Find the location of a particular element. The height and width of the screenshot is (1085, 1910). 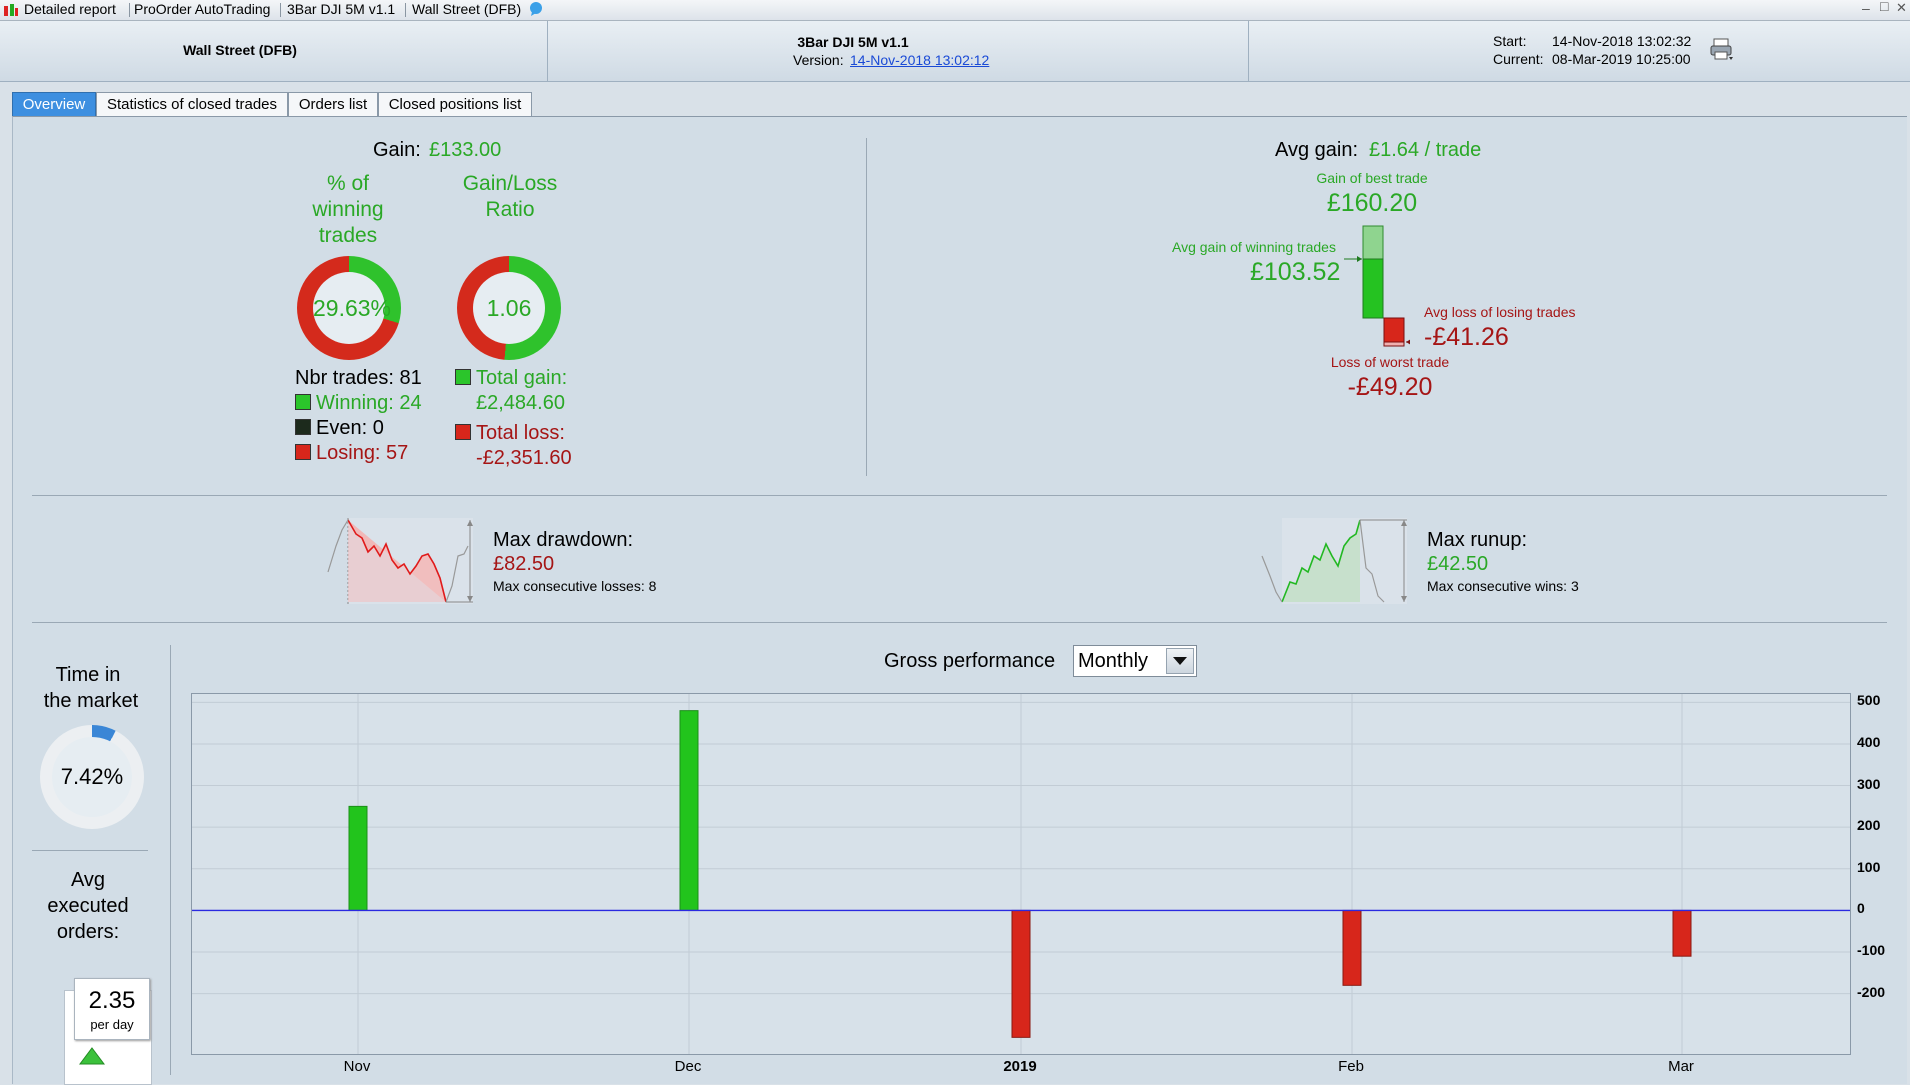

avg-gain-value: £1.64 / trade is located at coordinates (1425, 150).